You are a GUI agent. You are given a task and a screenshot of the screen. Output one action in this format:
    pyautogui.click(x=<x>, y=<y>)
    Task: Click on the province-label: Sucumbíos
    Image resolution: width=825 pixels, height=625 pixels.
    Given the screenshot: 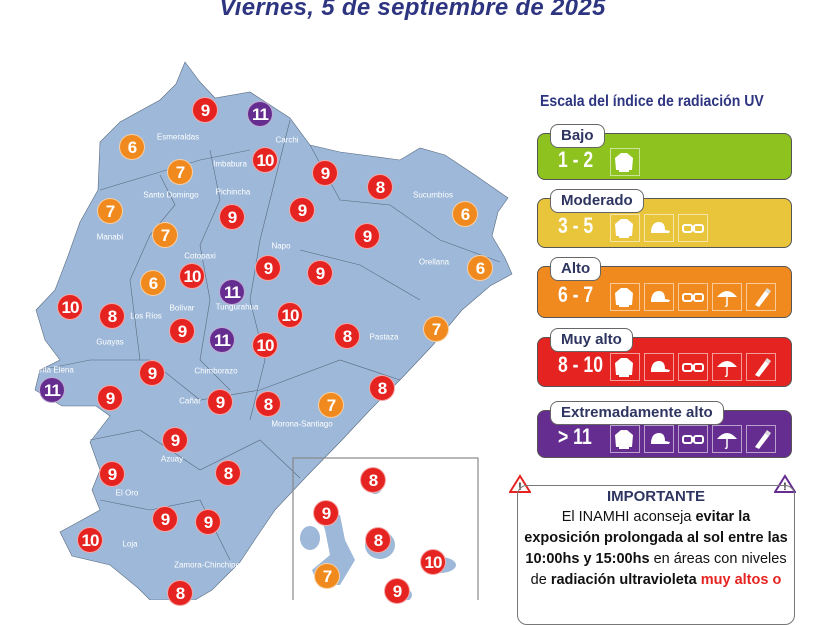 What is the action you would take?
    pyautogui.click(x=433, y=195)
    